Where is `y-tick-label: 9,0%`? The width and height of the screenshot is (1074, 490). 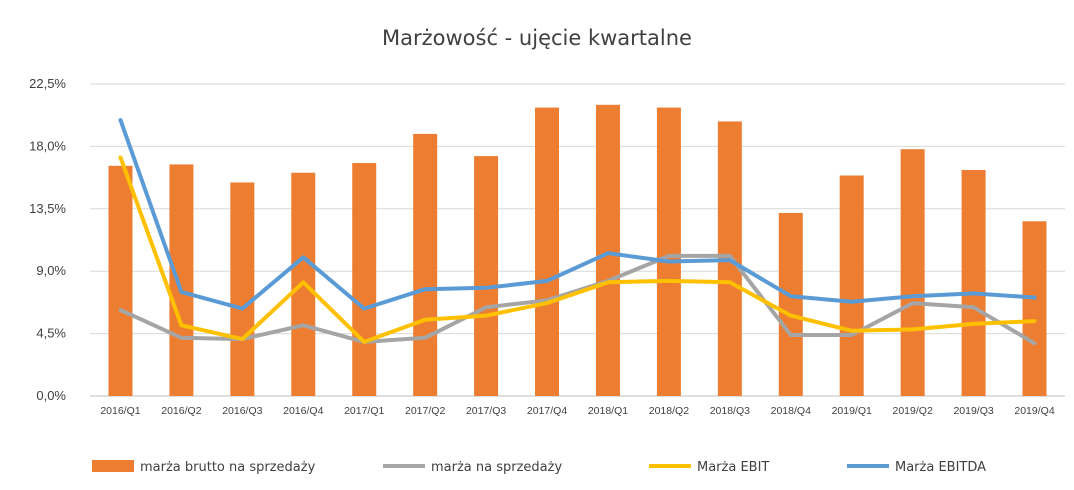
y-tick-label: 9,0% is located at coordinates (51, 270).